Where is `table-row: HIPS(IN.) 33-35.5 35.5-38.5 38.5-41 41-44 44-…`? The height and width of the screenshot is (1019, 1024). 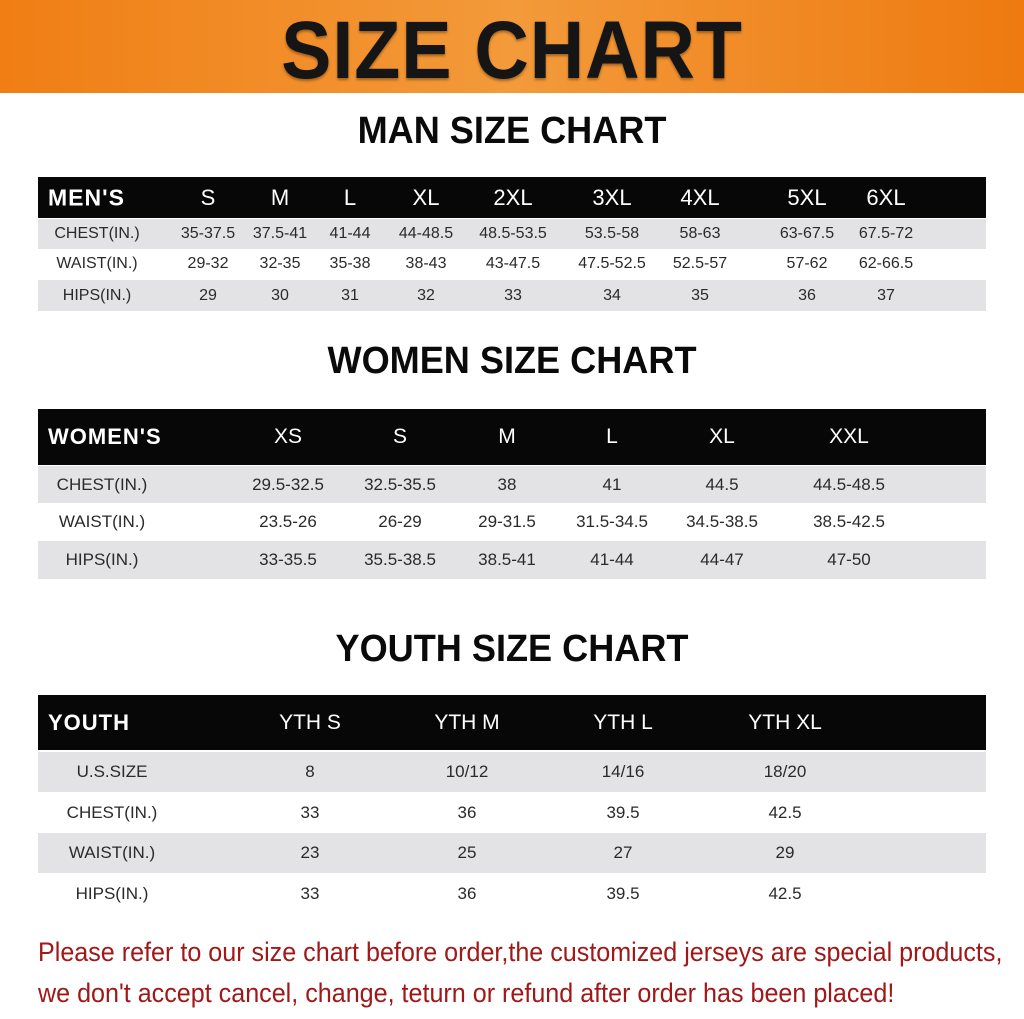 table-row: HIPS(IN.) 33-35.5 35.5-38.5 38.5-41 41-44 44-… is located at coordinates (512, 560).